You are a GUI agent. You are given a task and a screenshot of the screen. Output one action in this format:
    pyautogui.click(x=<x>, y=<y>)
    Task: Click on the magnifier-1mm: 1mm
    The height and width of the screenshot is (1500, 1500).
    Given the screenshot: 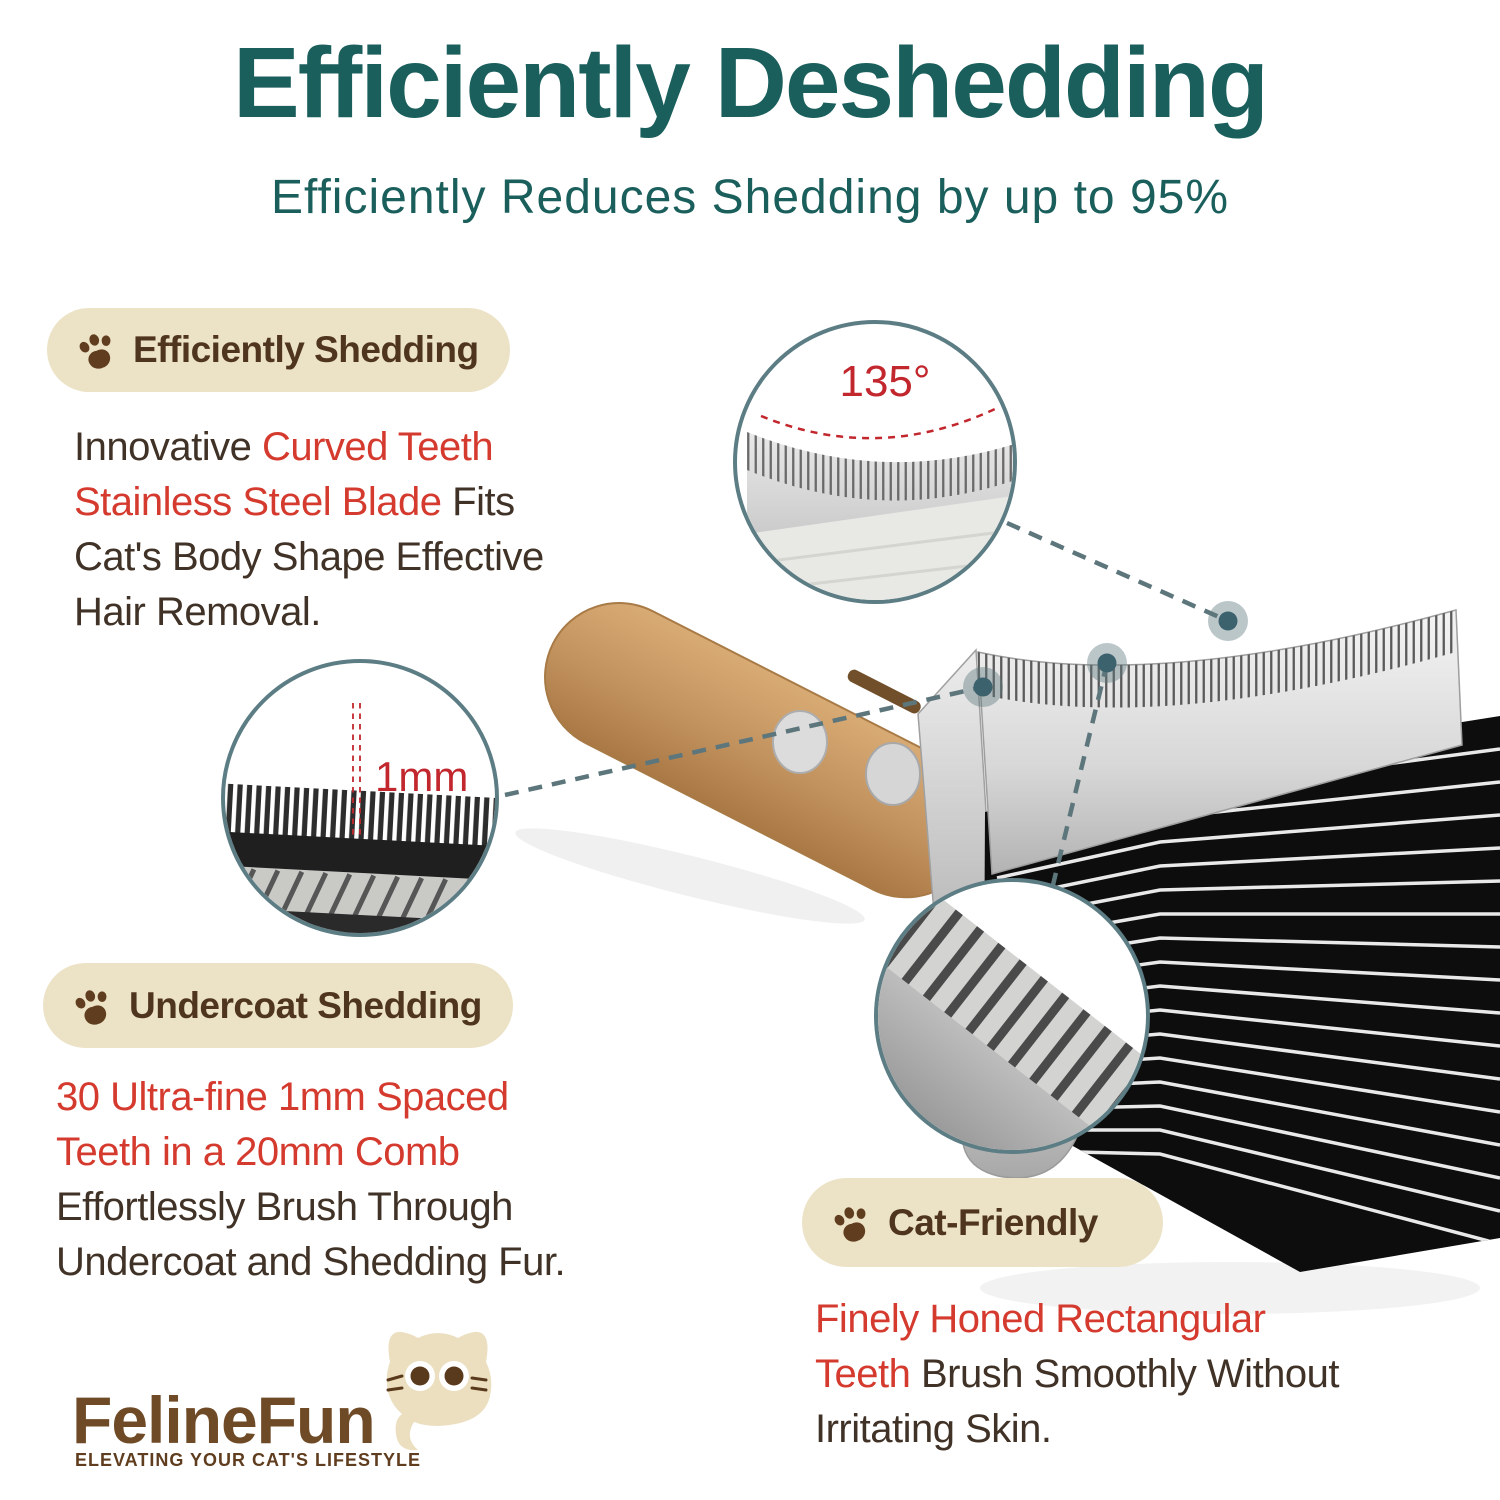 What is the action you would take?
    pyautogui.click(x=360, y=798)
    